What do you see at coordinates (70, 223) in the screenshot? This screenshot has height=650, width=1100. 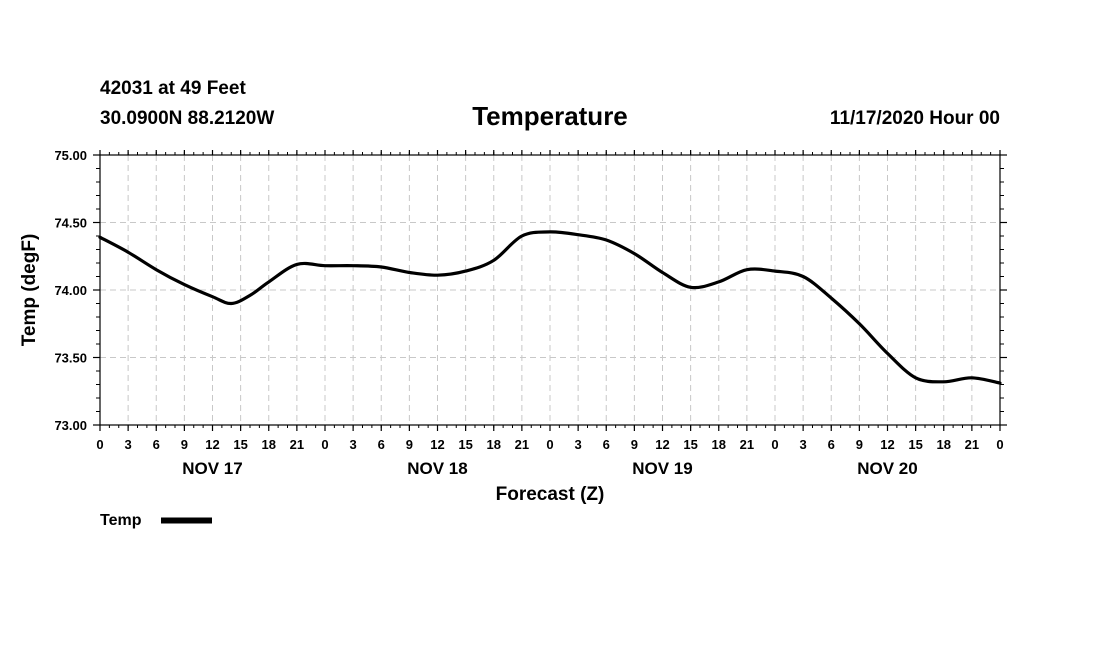 I see `y-tick-label: 74.50` at bounding box center [70, 223].